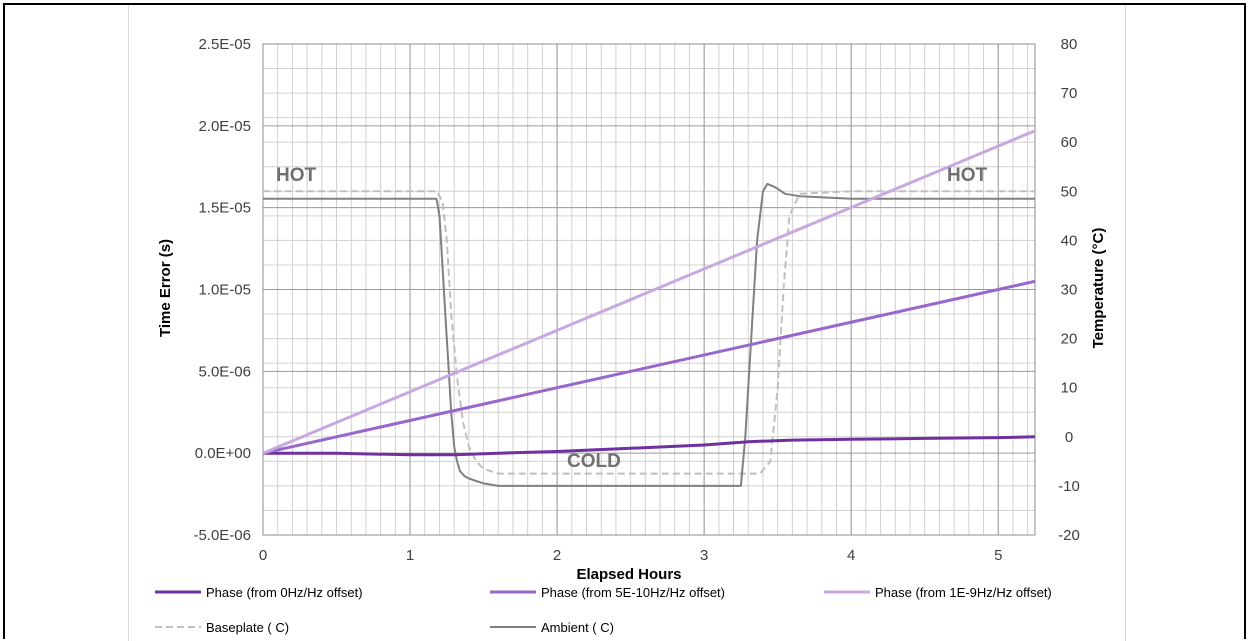 The height and width of the screenshot is (641, 1249). I want to click on y2-tick-label: 10, so click(1069, 388).